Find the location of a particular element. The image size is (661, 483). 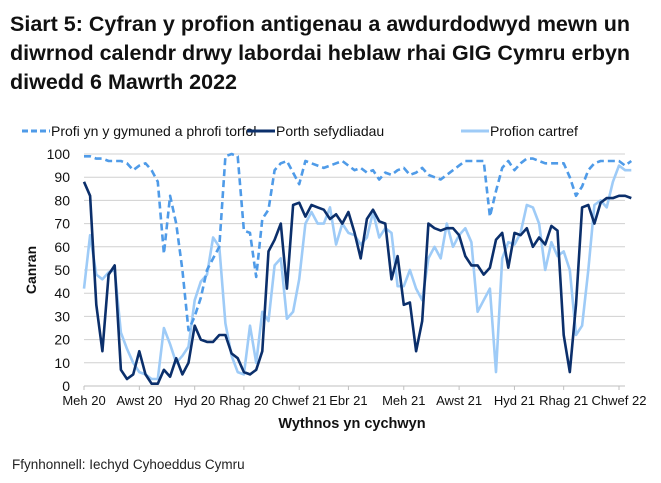

legend-item-home-tests: Profion cartref is located at coordinates (519, 131).